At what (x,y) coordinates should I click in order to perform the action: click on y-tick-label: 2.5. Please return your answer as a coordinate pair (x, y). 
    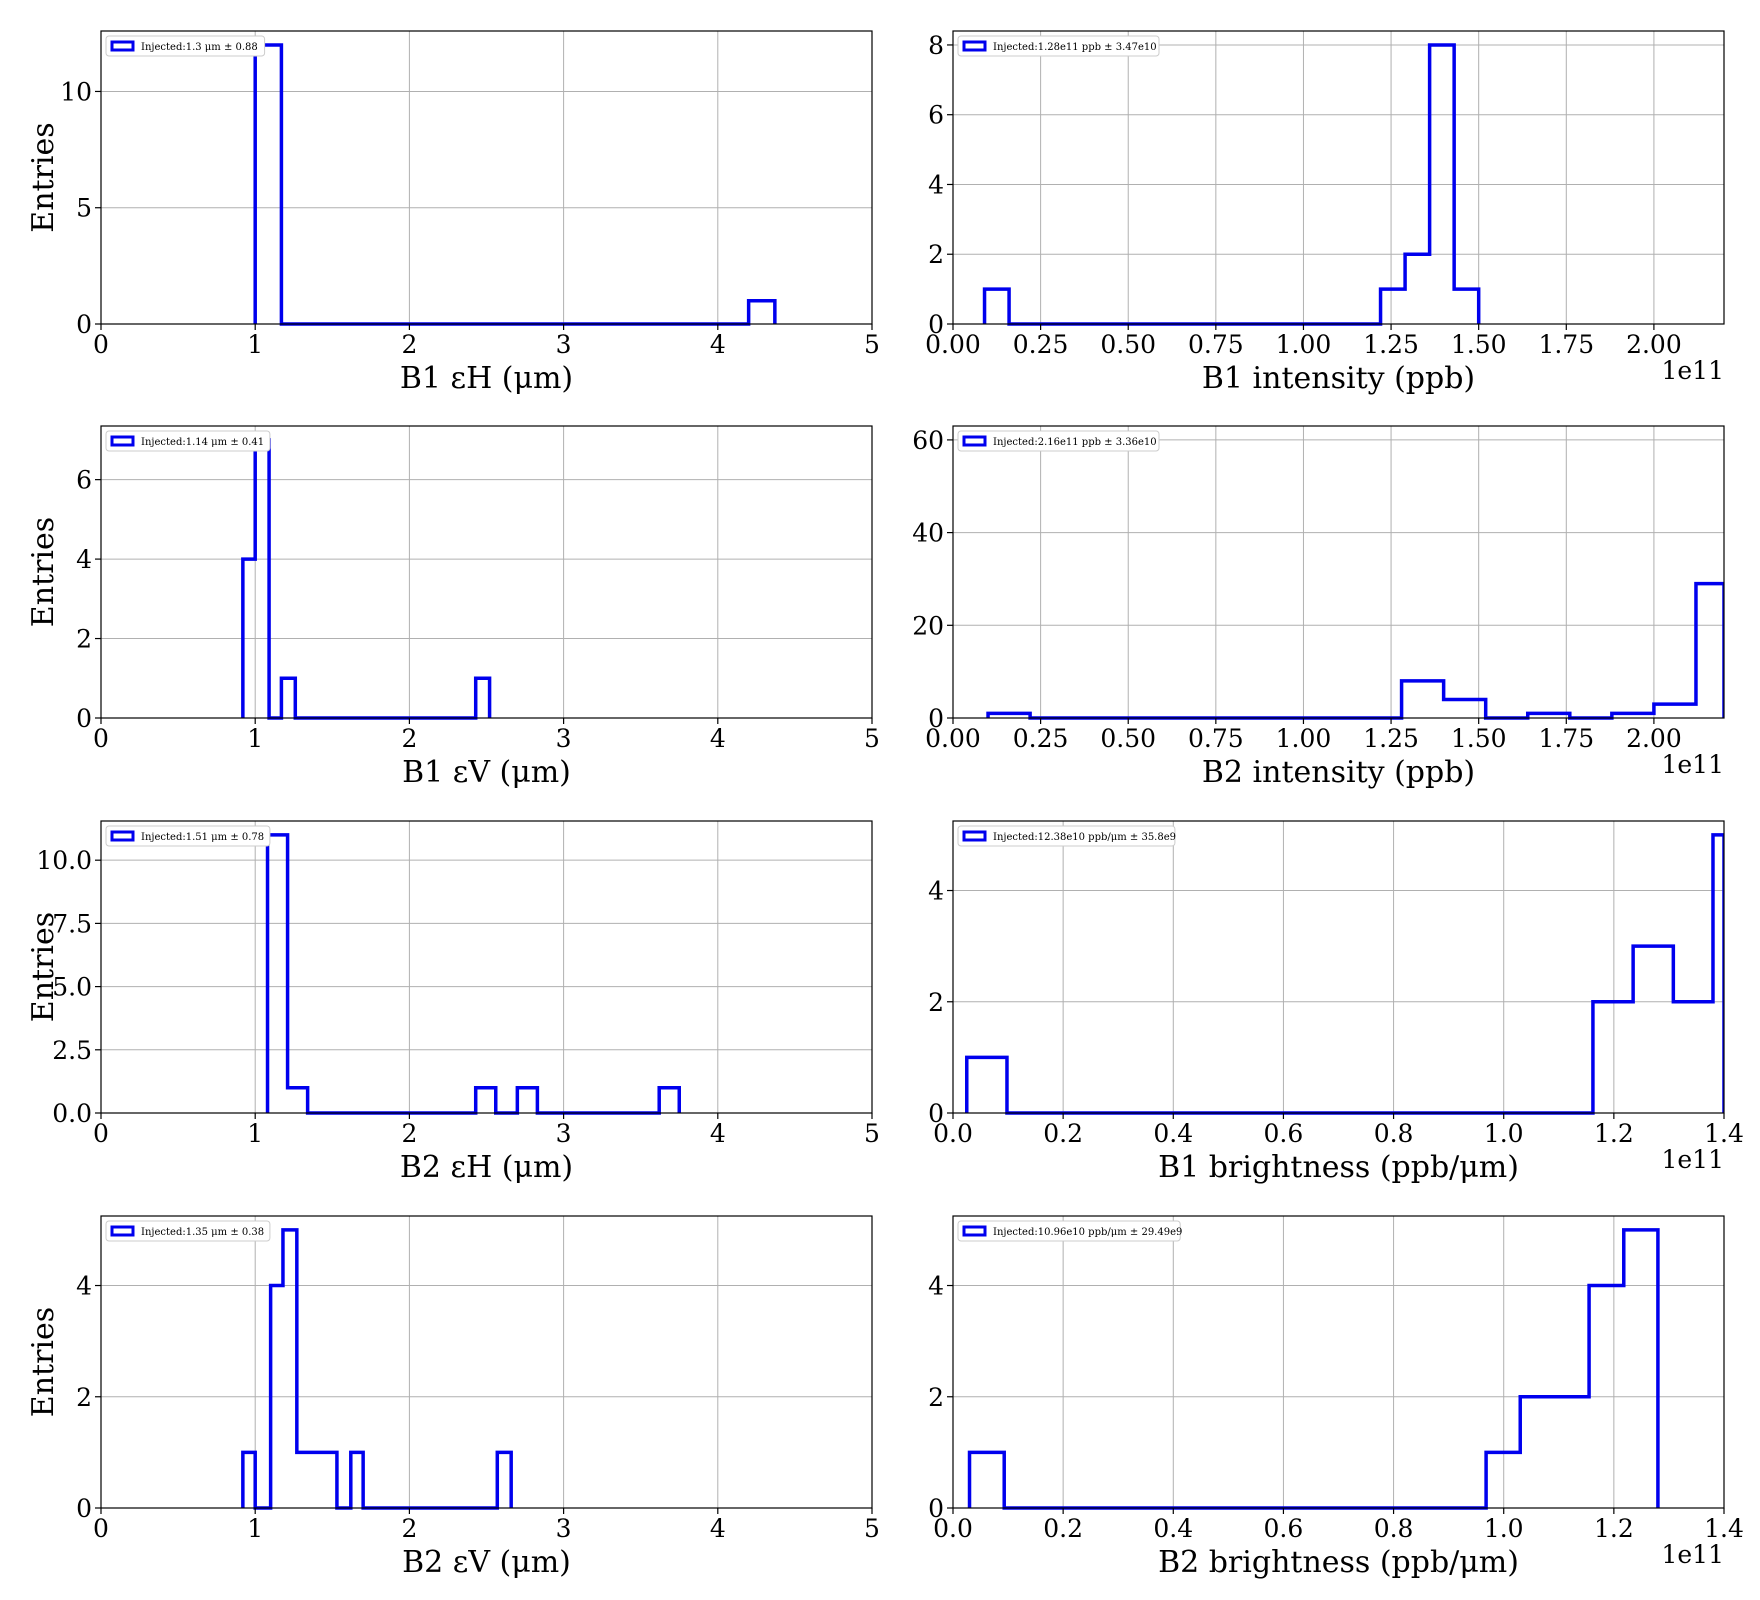
    Looking at the image, I should click on (72, 1050).